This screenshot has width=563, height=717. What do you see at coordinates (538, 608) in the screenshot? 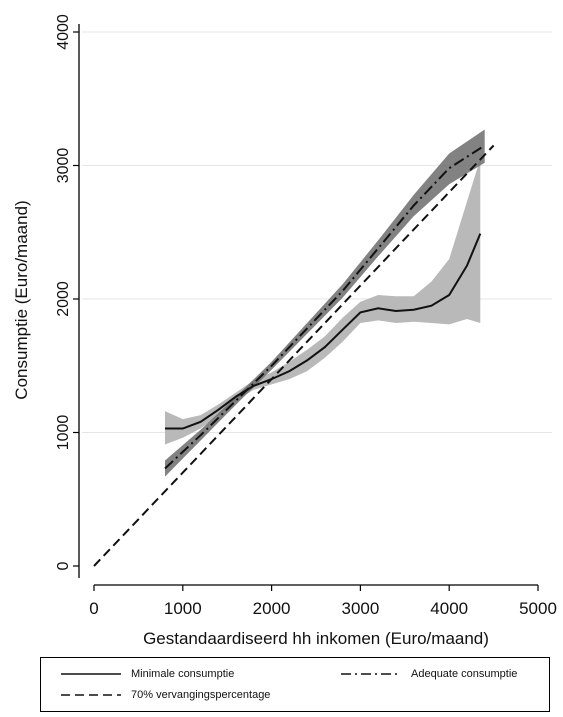
I see `x-tick-label: 5000` at bounding box center [538, 608].